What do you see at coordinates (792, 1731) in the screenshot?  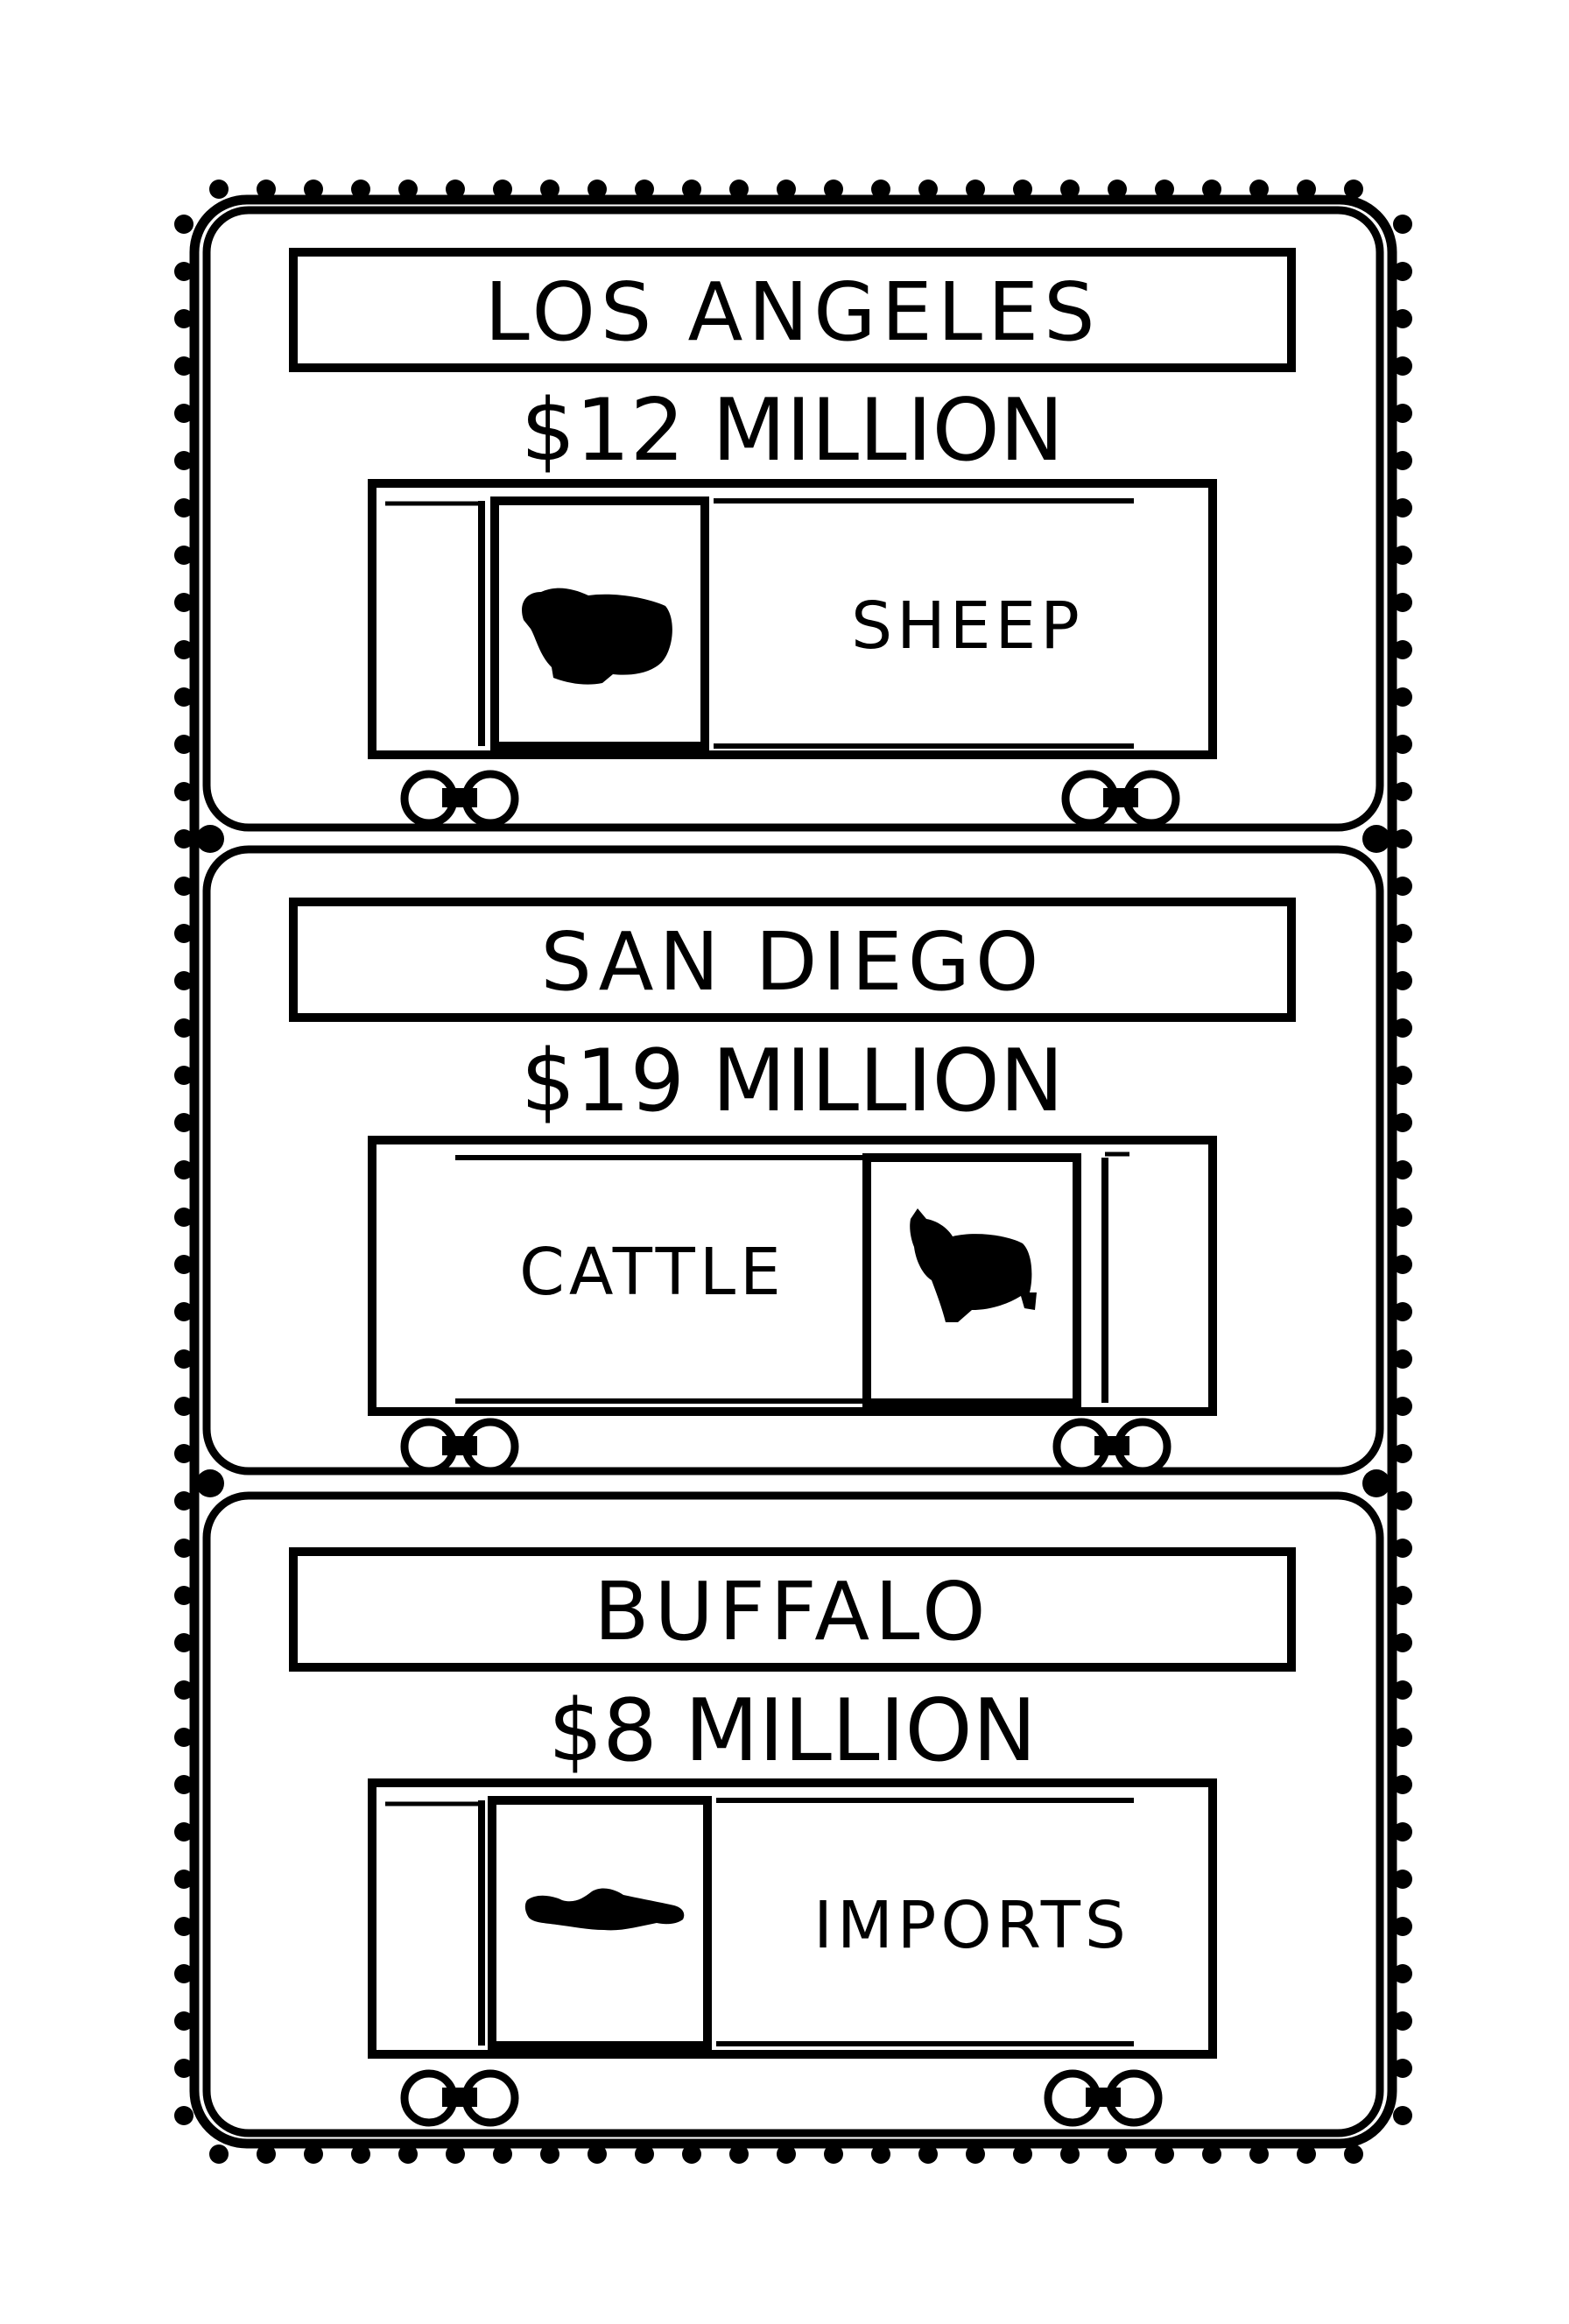 I see `value-text: $8 MILLION` at bounding box center [792, 1731].